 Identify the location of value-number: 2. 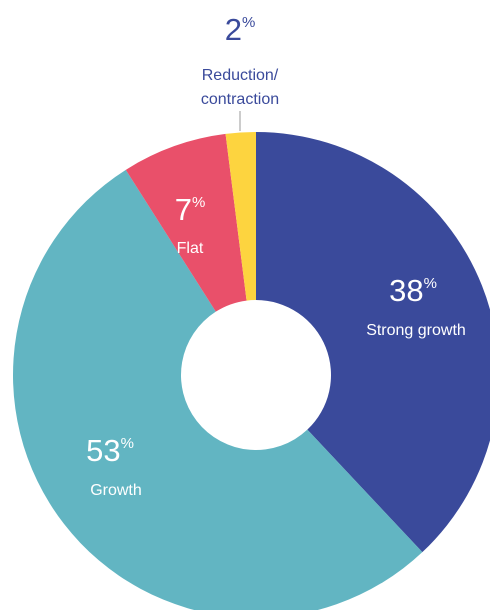
(233, 29).